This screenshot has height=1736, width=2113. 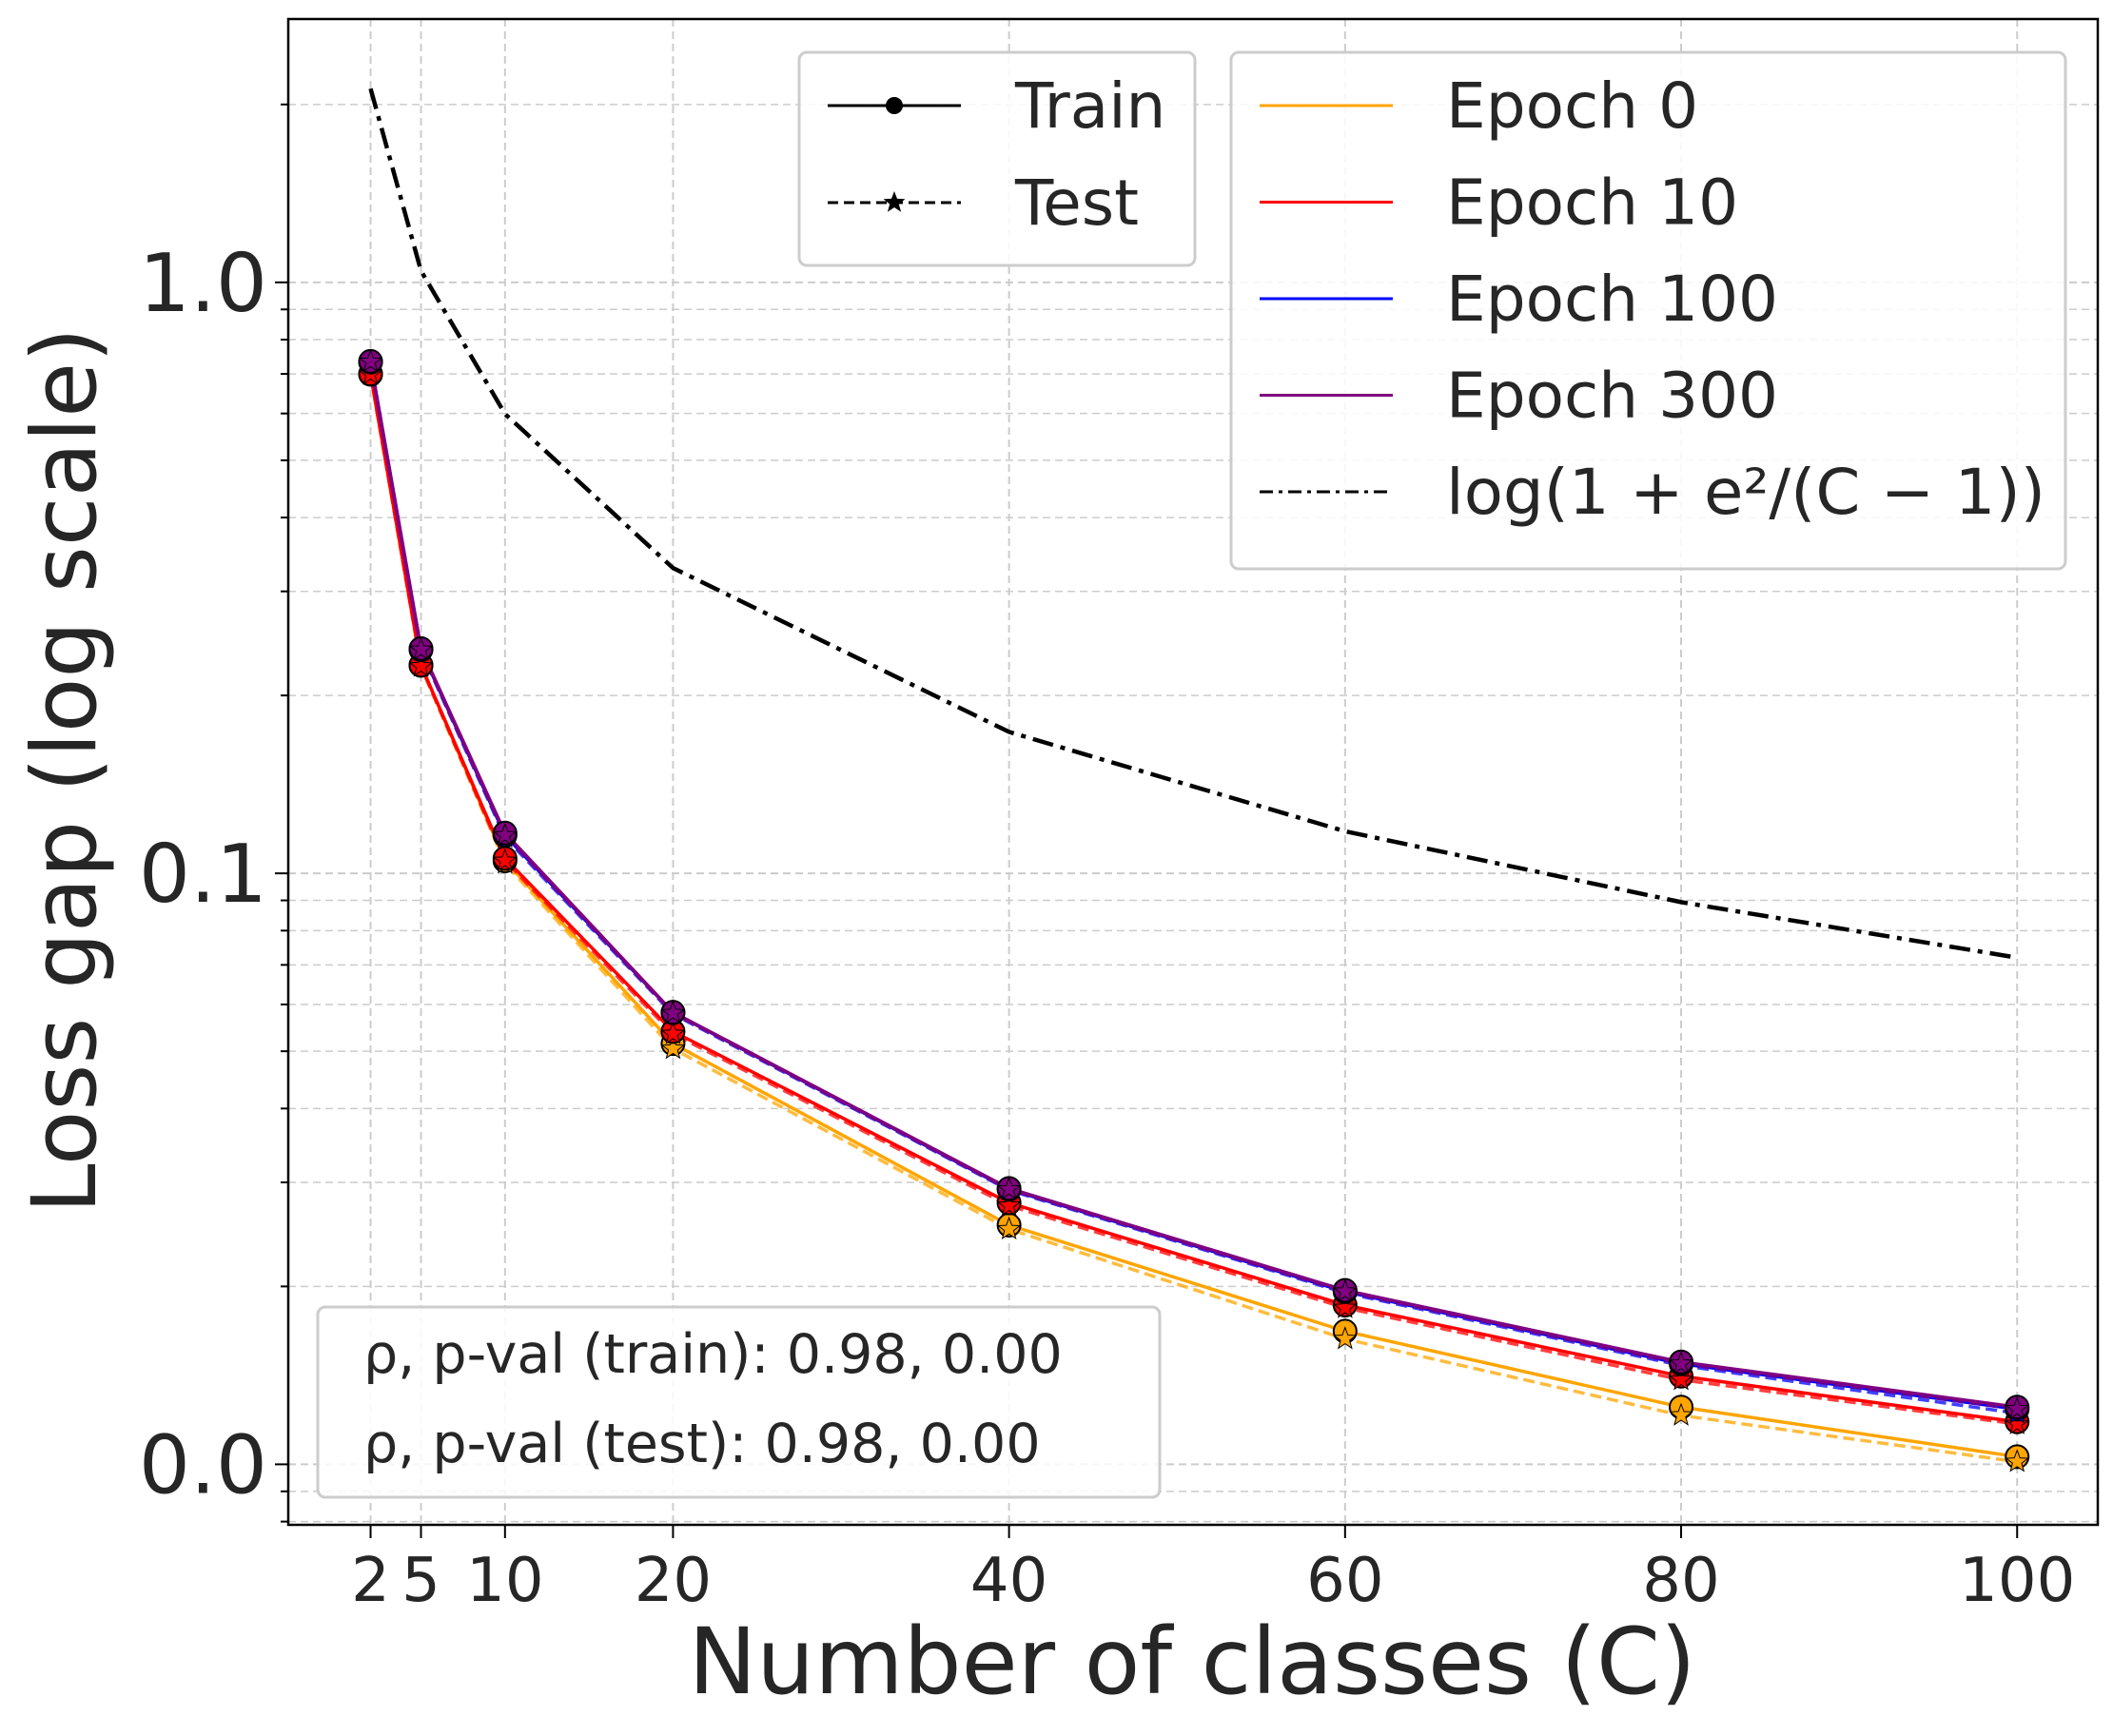 I want to click on legend-label: Epoch 0, so click(x=1572, y=106).